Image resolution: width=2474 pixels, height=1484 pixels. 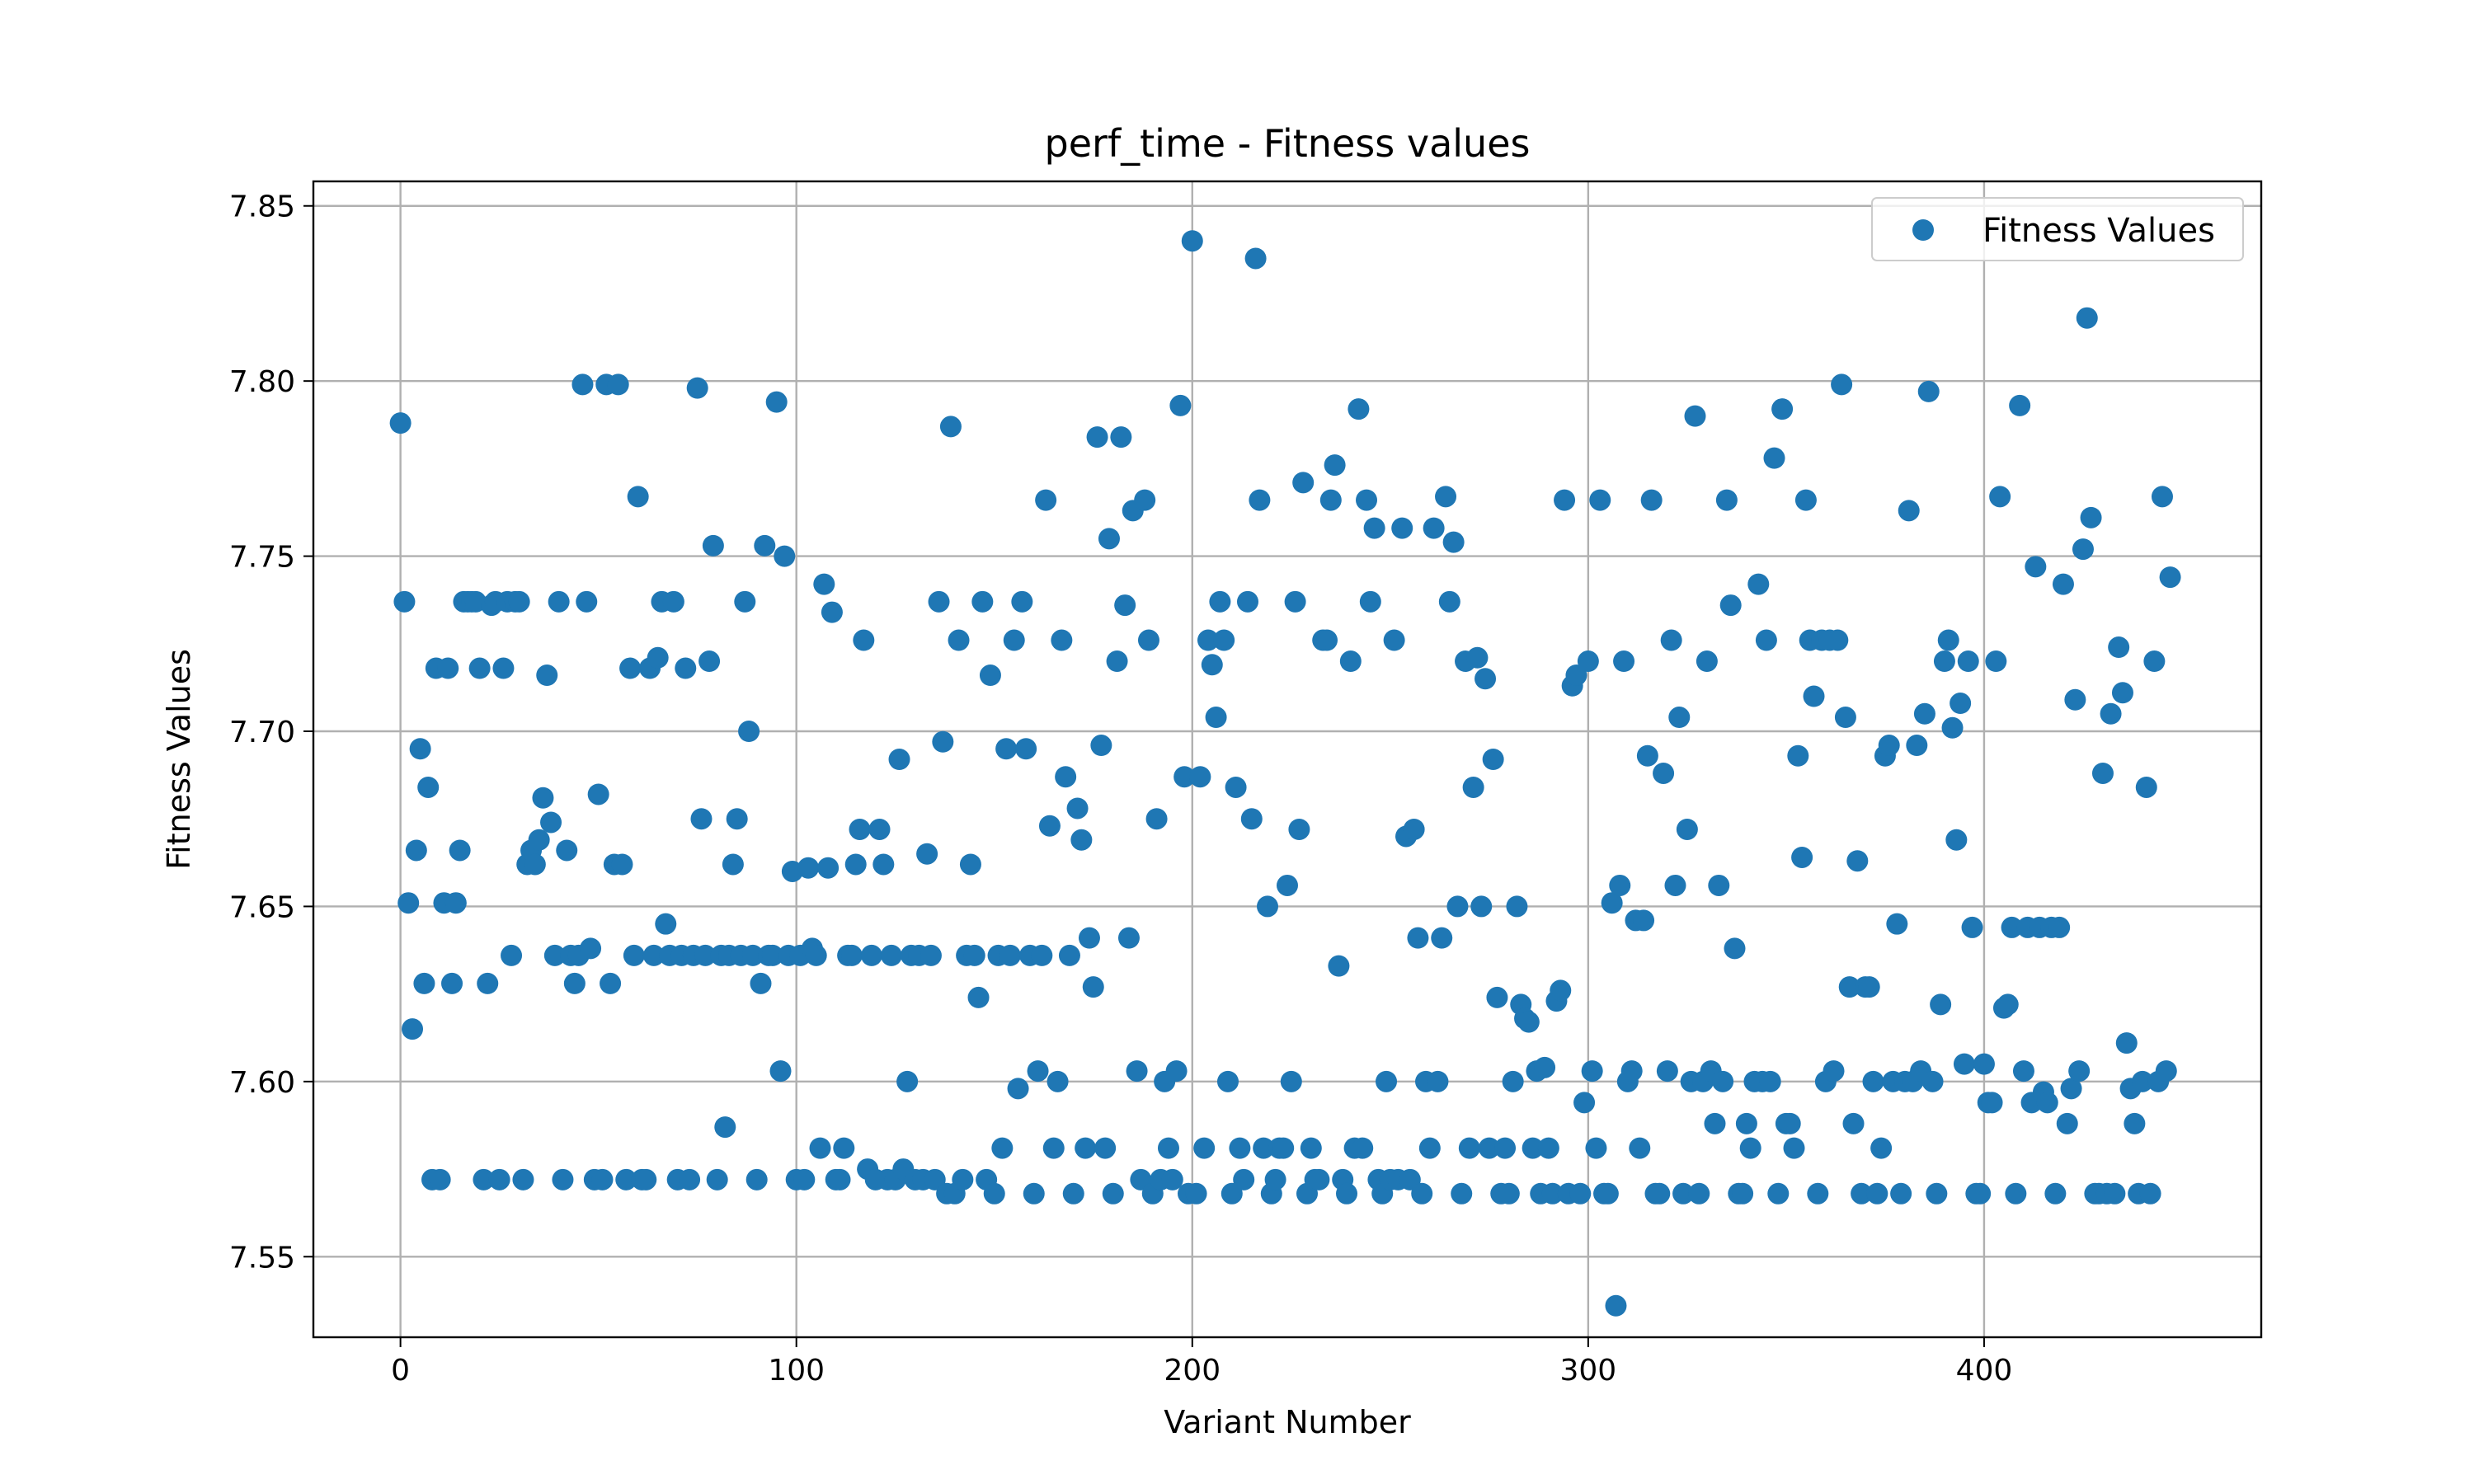 What do you see at coordinates (179, 759) in the screenshot?
I see `y-axis-label: Fitness Values` at bounding box center [179, 759].